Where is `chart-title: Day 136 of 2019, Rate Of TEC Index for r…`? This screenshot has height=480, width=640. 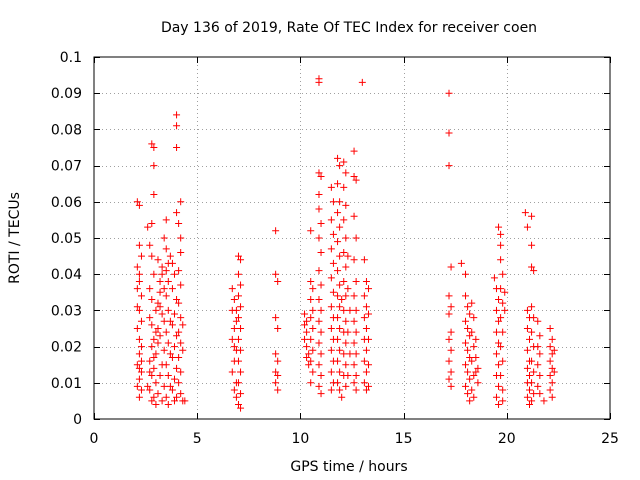
chart-title: Day 136 of 2019, Rate Of TEC Index for r… is located at coordinates (349, 28).